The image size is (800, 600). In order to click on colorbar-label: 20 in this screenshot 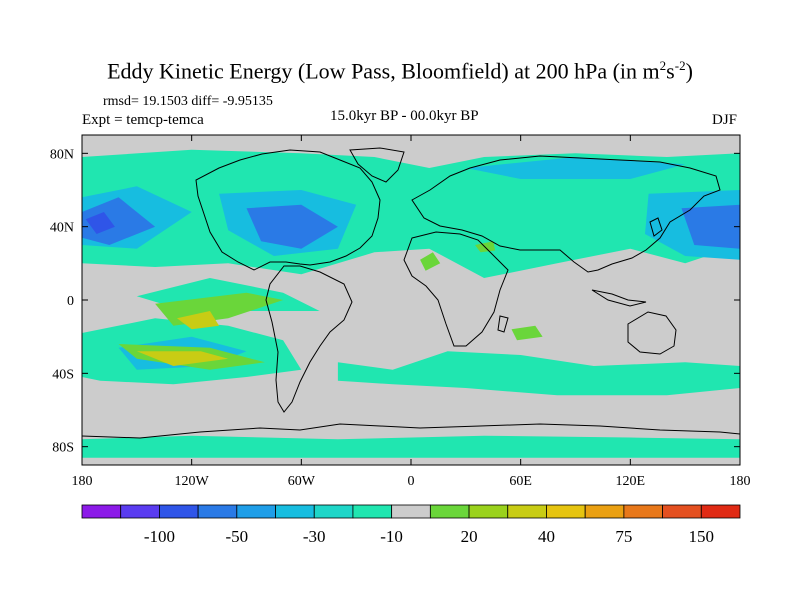, I will do `click(469, 536)`.